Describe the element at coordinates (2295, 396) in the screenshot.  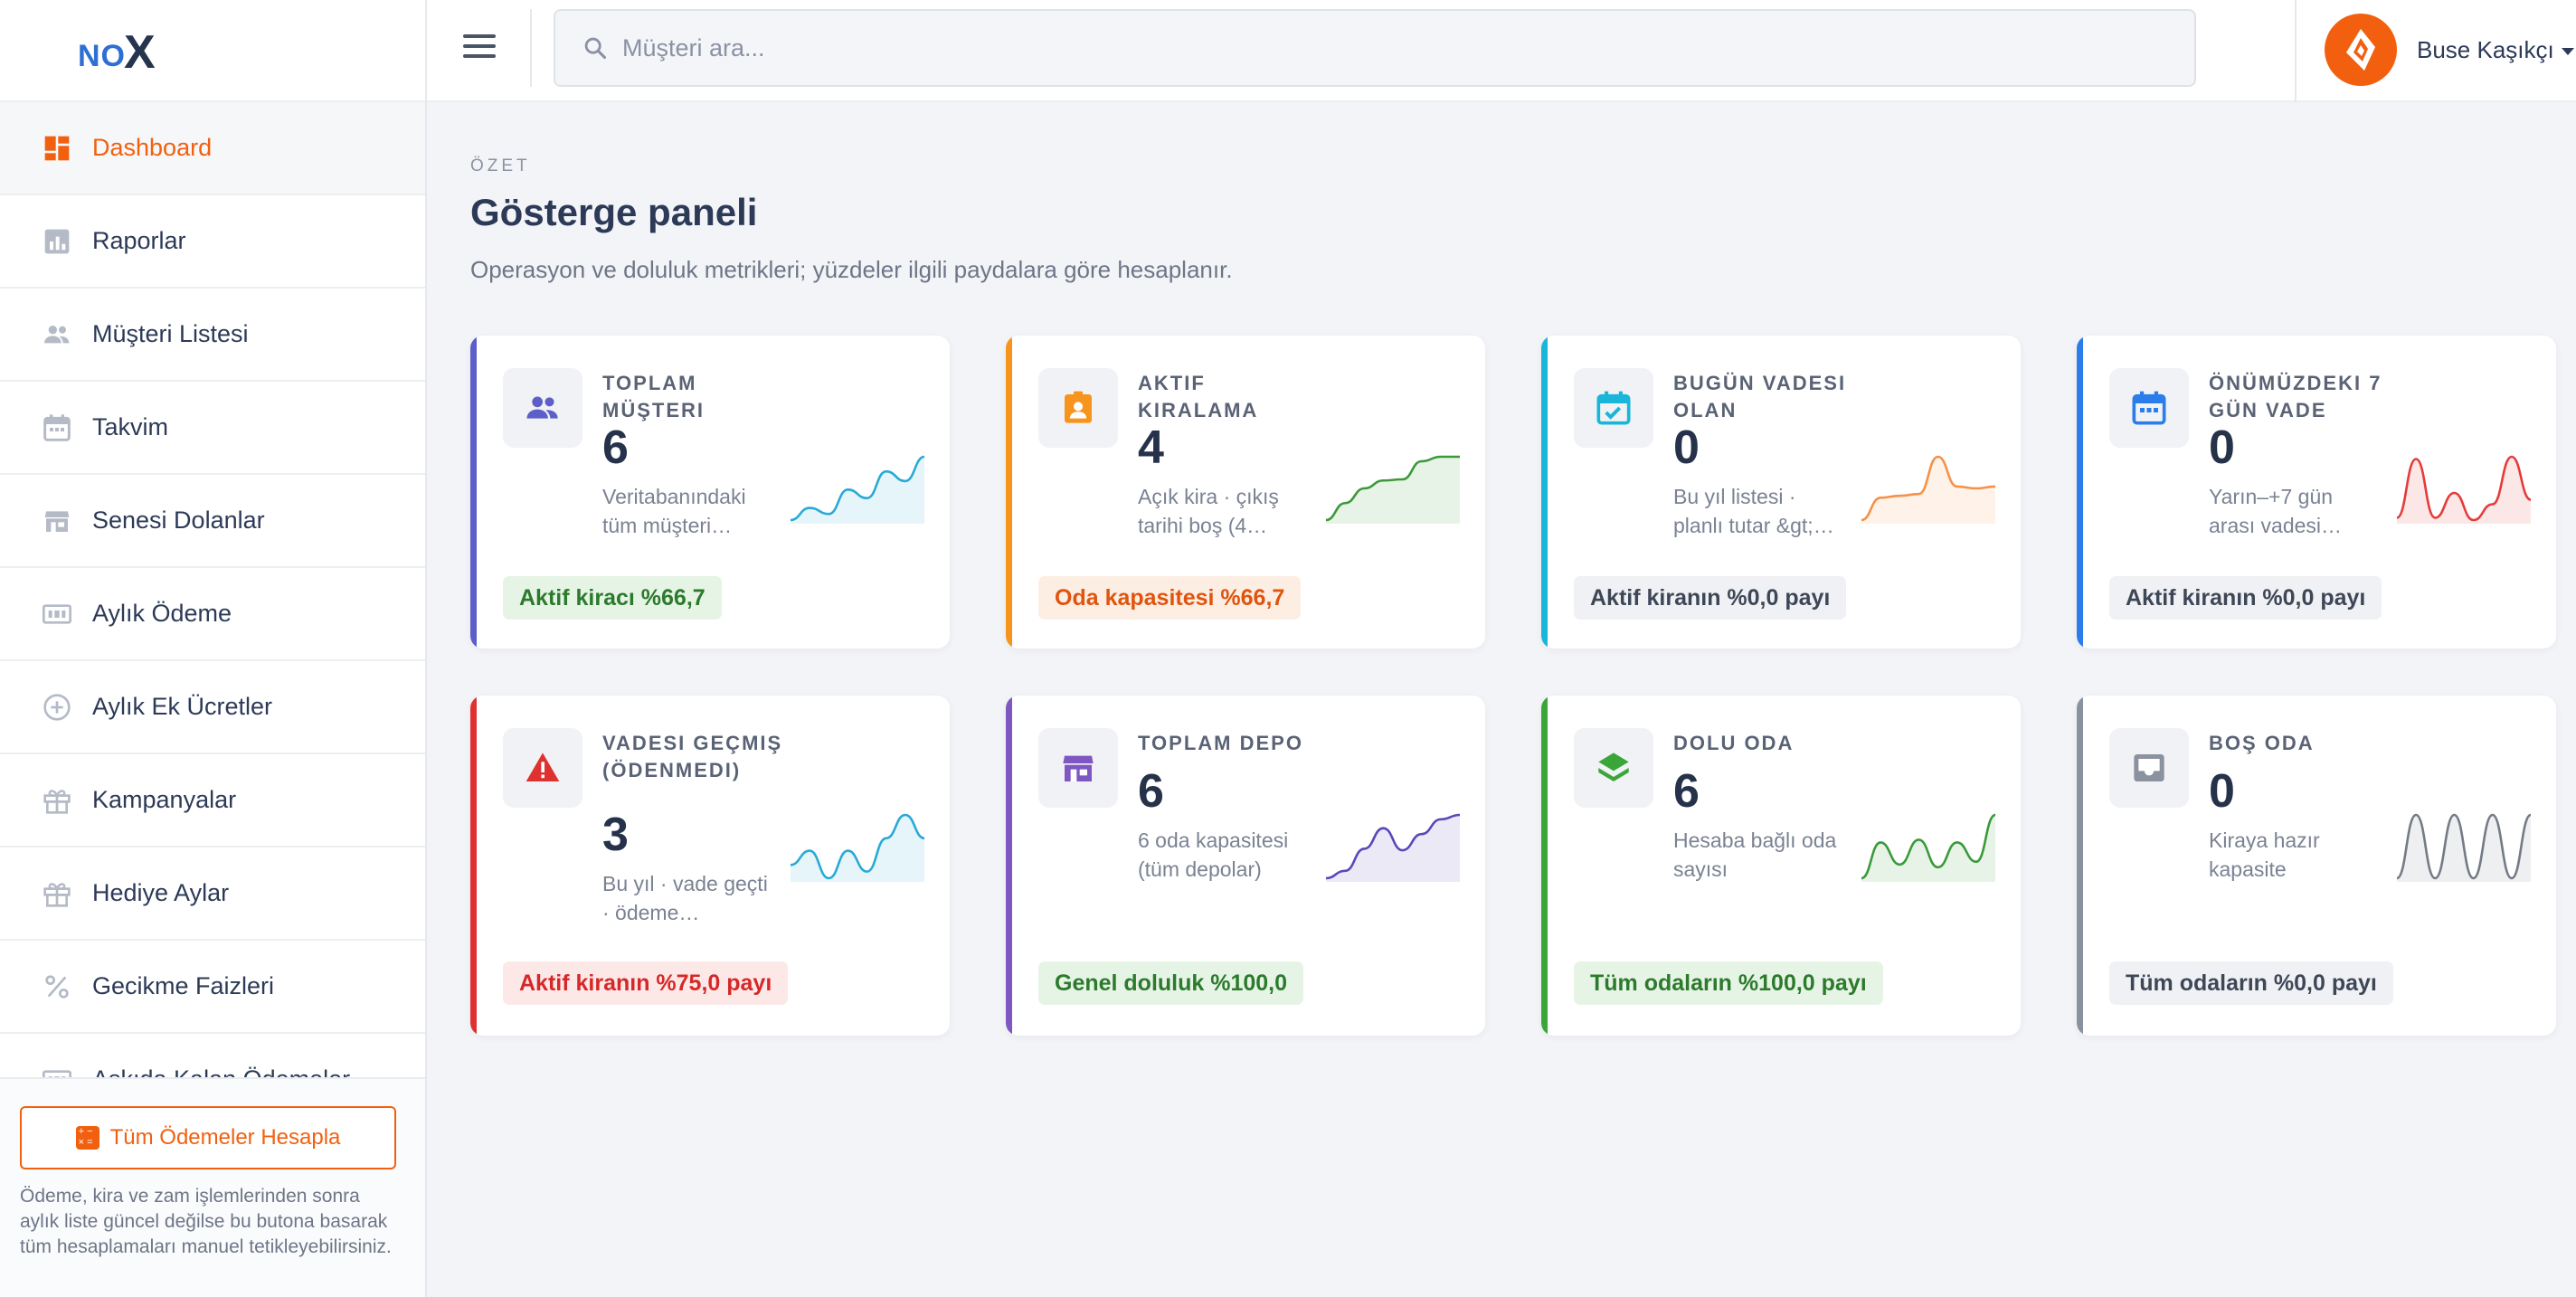
I see `card-label: ÖNÜMÜZDEKI 7 GÜN VADE` at that location.